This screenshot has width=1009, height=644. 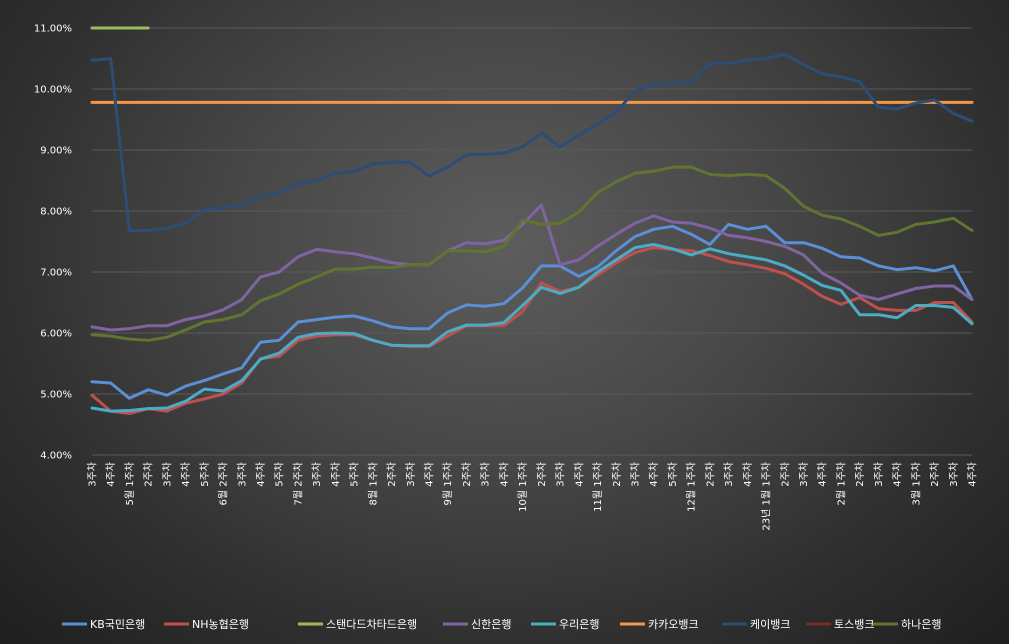 I want to click on legend-item: 우리은행, so click(x=565, y=624).